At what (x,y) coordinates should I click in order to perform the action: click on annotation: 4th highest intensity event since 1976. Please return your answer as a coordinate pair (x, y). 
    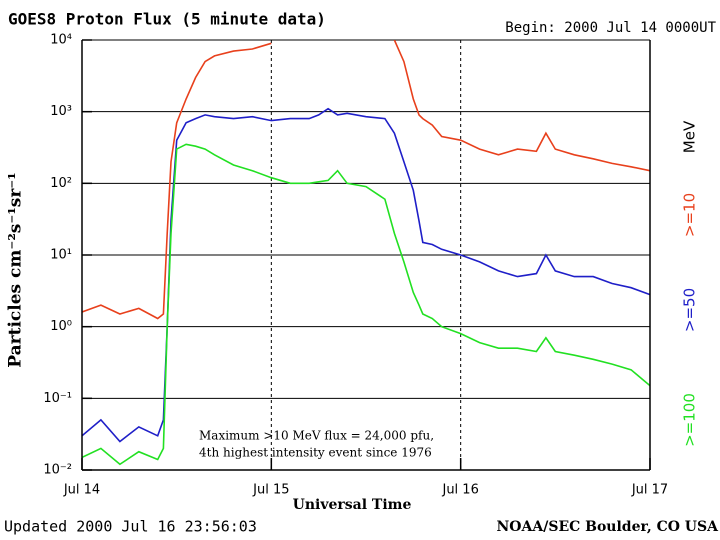
    Looking at the image, I should click on (315, 453).